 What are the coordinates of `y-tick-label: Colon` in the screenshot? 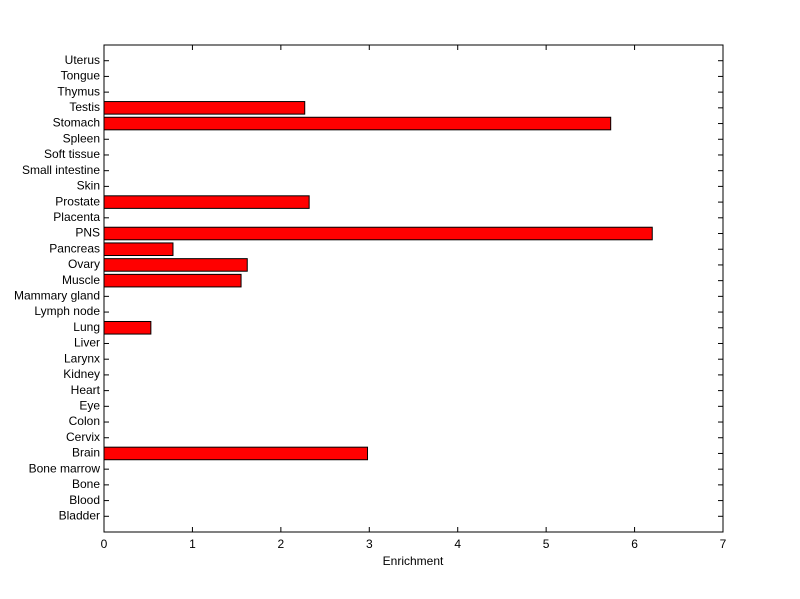 It's located at (84, 421).